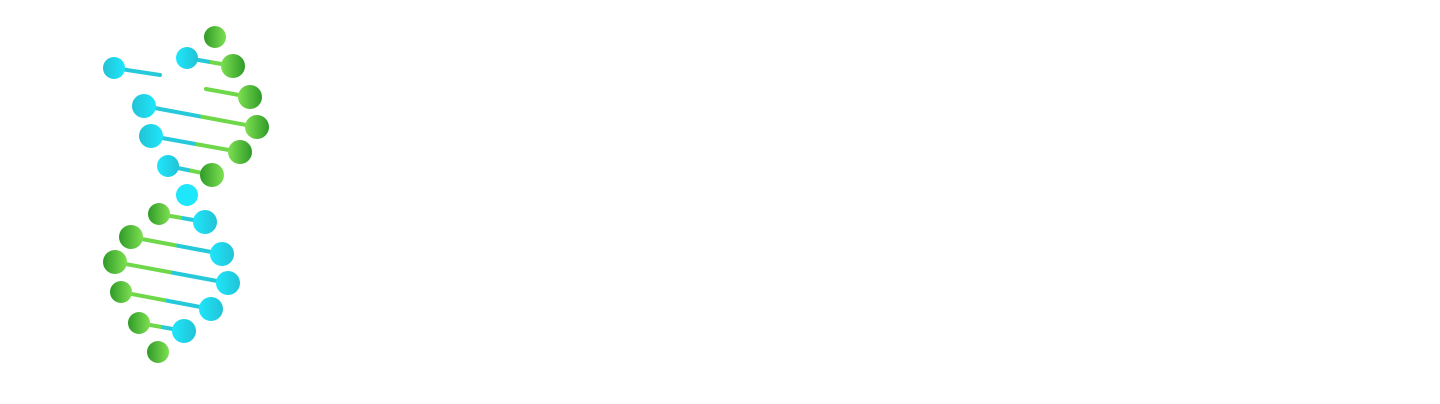  What do you see at coordinates (215, 37) in the screenshot?
I see `node-top` at bounding box center [215, 37].